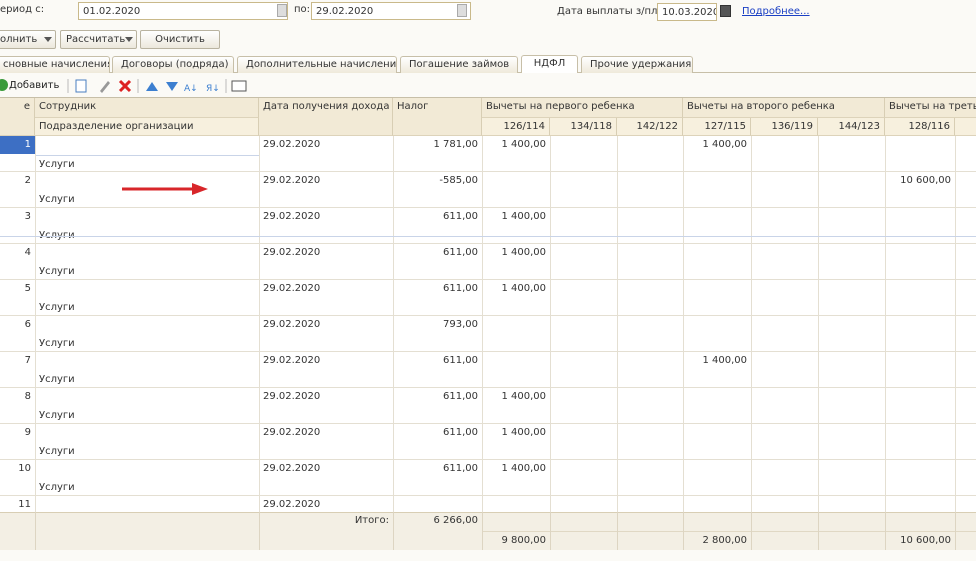 Image resolution: width=976 pixels, height=561 pixels. I want to click on tab: Погашение займов, so click(459, 64).